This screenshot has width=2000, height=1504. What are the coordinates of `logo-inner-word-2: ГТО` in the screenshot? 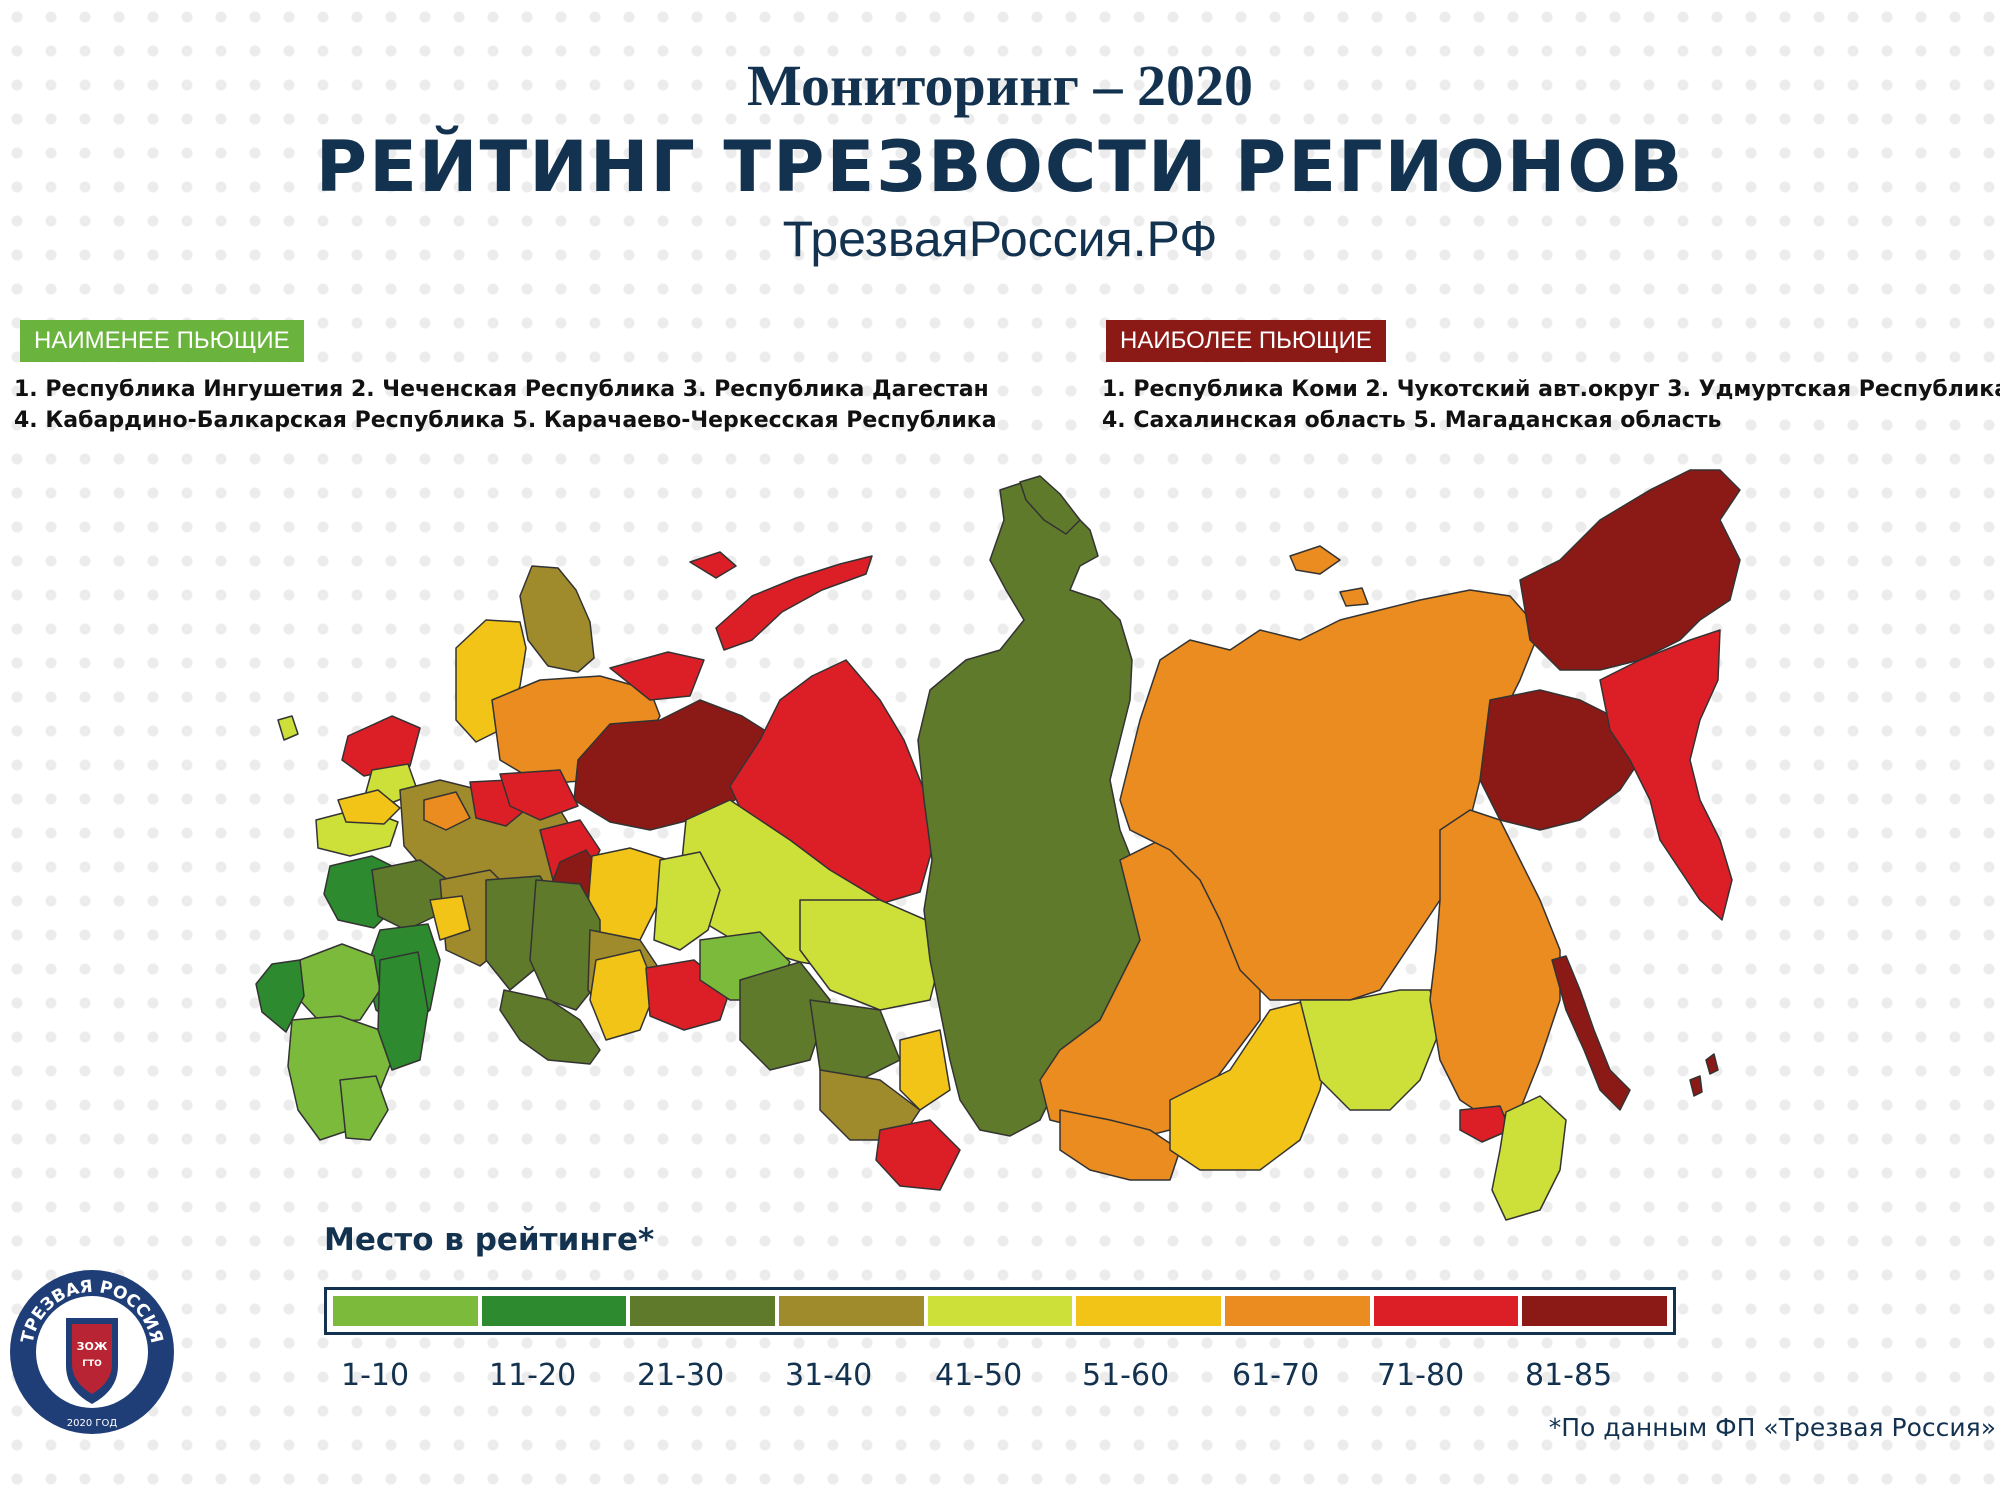 It's located at (92, 1364).